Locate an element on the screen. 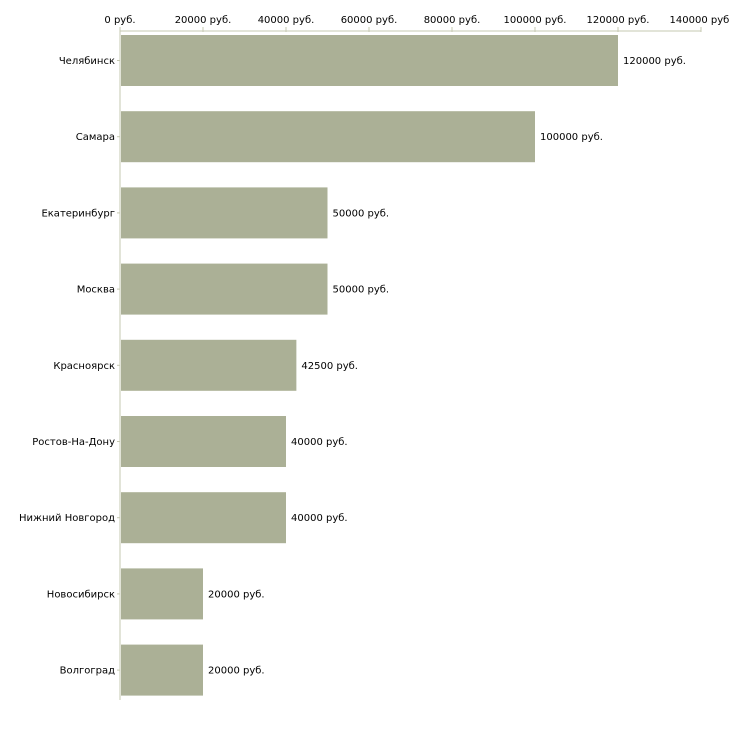  x-tick-label: 20000 руб. is located at coordinates (203, 20).